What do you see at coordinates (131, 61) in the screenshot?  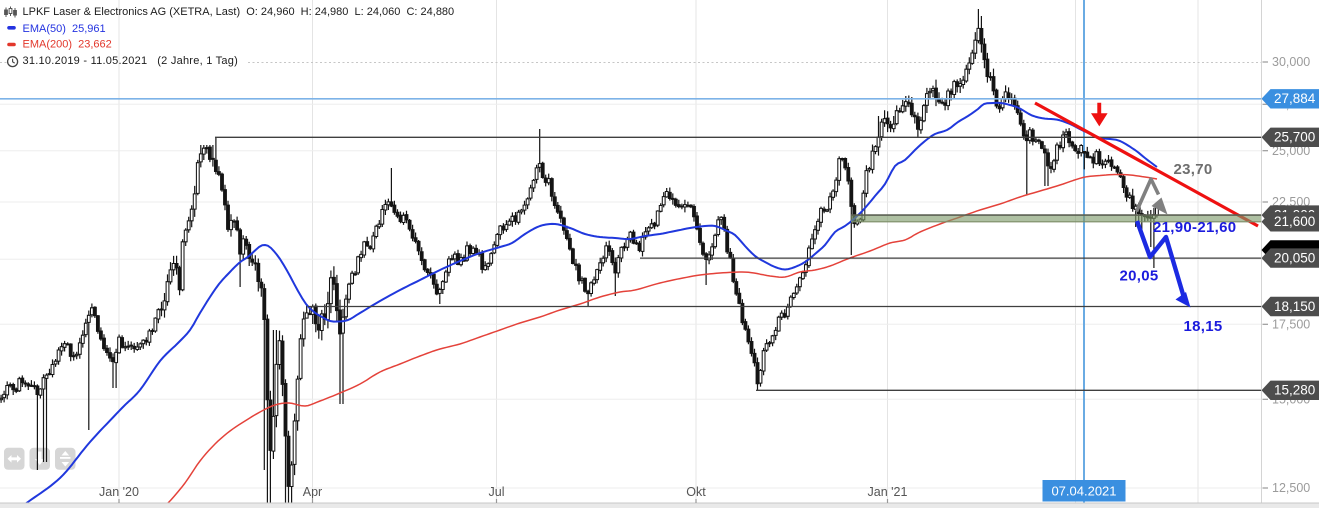 I see `svg-text:31.10.2019 - 11.05.2021 (2 J: 31.10.2019 - 11.05.2021 (2 Jahre, 1 Tag)` at bounding box center [131, 61].